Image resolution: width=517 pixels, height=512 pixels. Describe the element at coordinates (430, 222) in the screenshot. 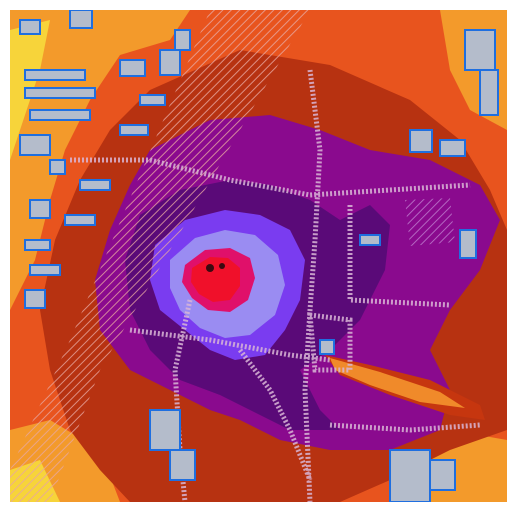

I see `hatch-parcel` at that location.